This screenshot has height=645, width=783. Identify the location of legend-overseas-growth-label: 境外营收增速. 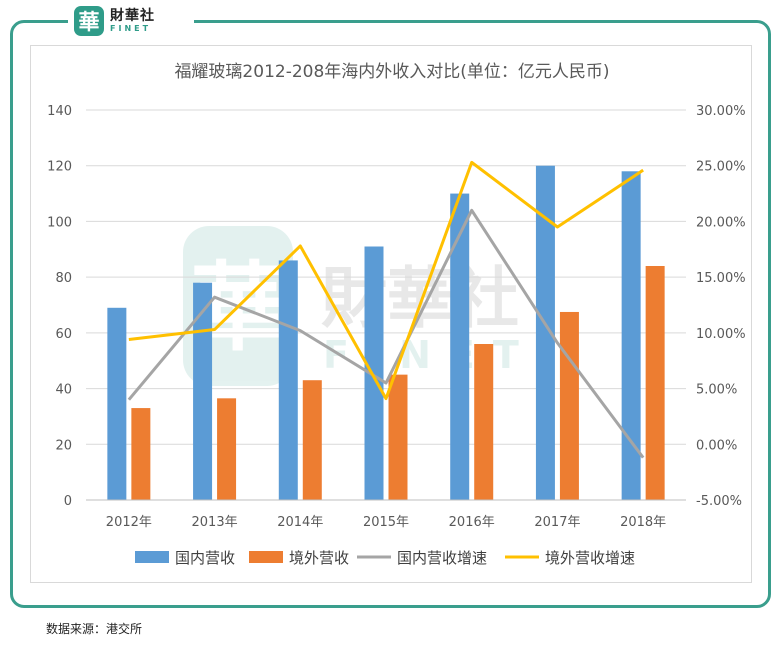
(590, 558).